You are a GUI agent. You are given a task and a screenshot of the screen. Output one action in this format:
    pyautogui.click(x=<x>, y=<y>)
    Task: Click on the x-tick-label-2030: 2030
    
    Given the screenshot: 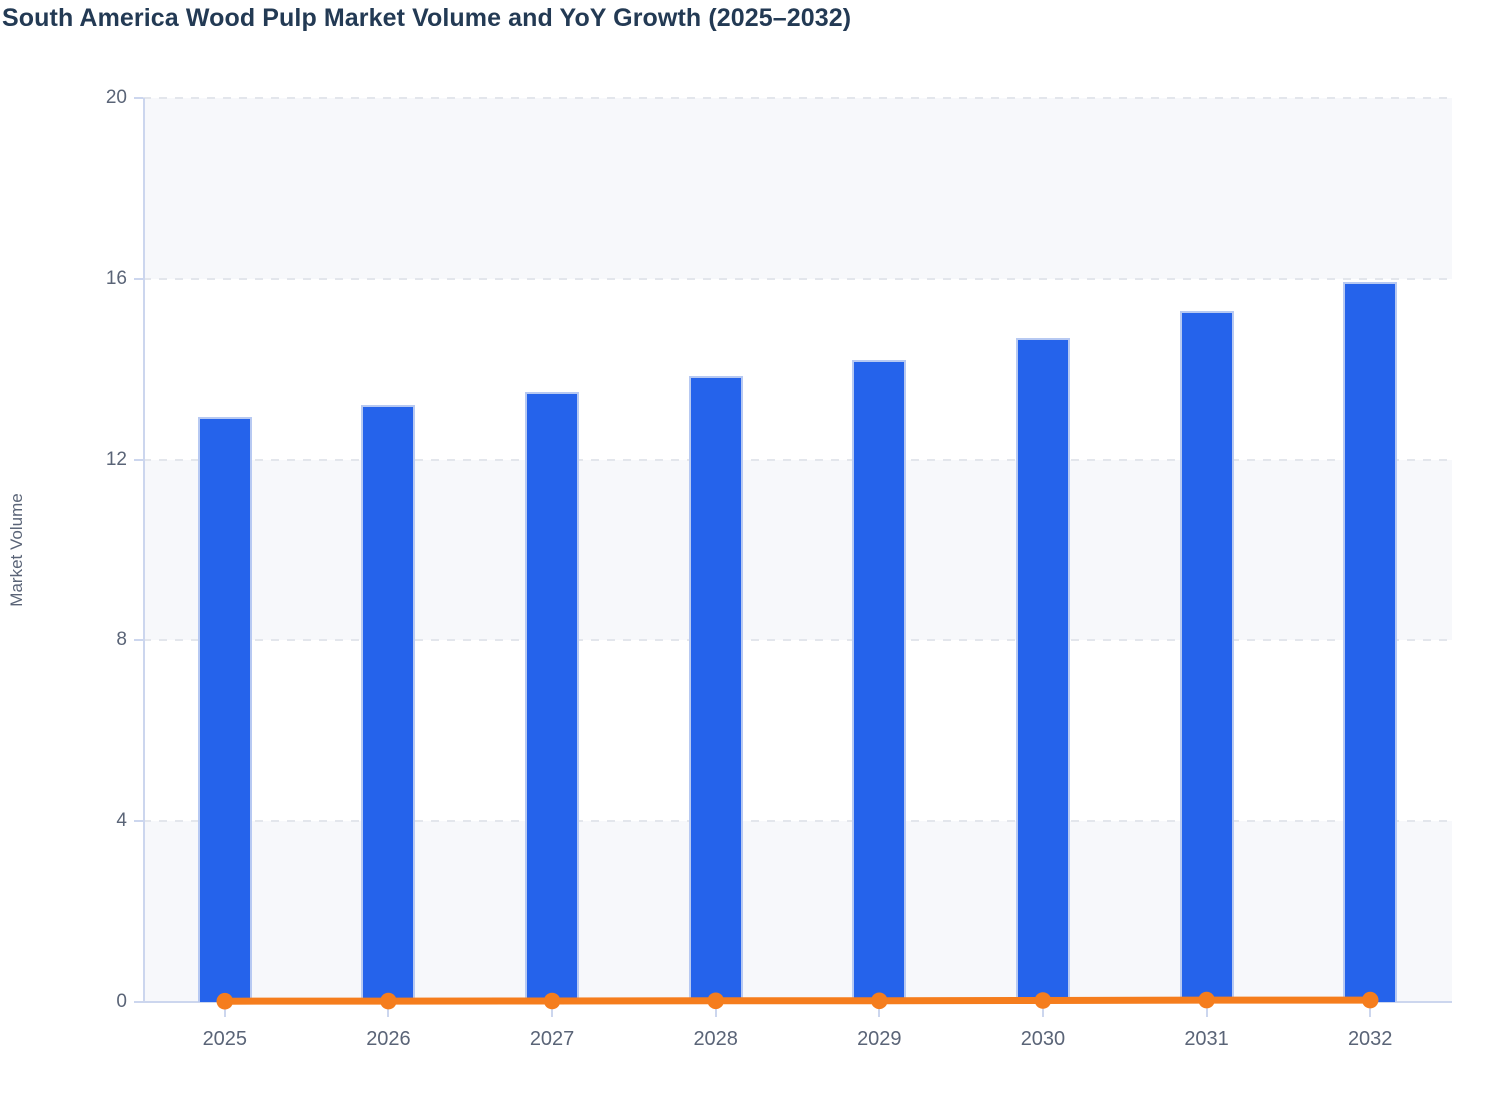 What is the action you would take?
    pyautogui.click(x=1043, y=1039)
    